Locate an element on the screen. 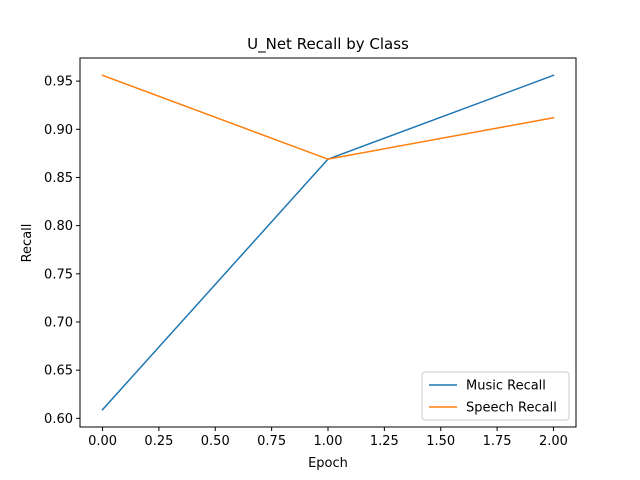  y-tick-label: 0.75 is located at coordinates (58, 274).